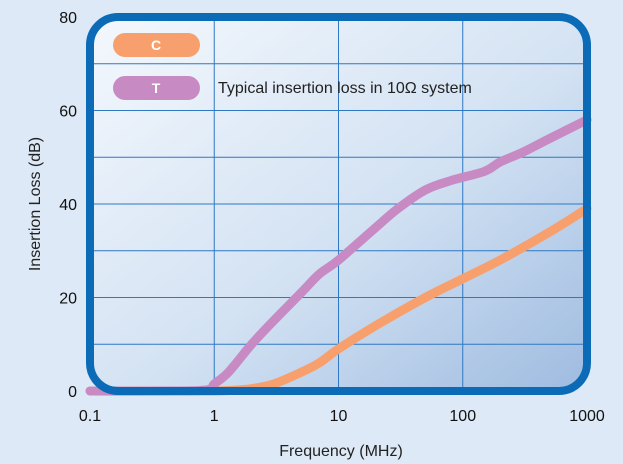  I want to click on x-tick-label: 10, so click(339, 416).